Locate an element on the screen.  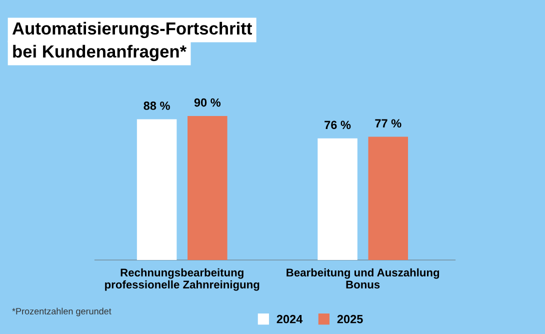
x-tick-label: Bearbeitung und Auszahlung Bonus is located at coordinates (363, 278).